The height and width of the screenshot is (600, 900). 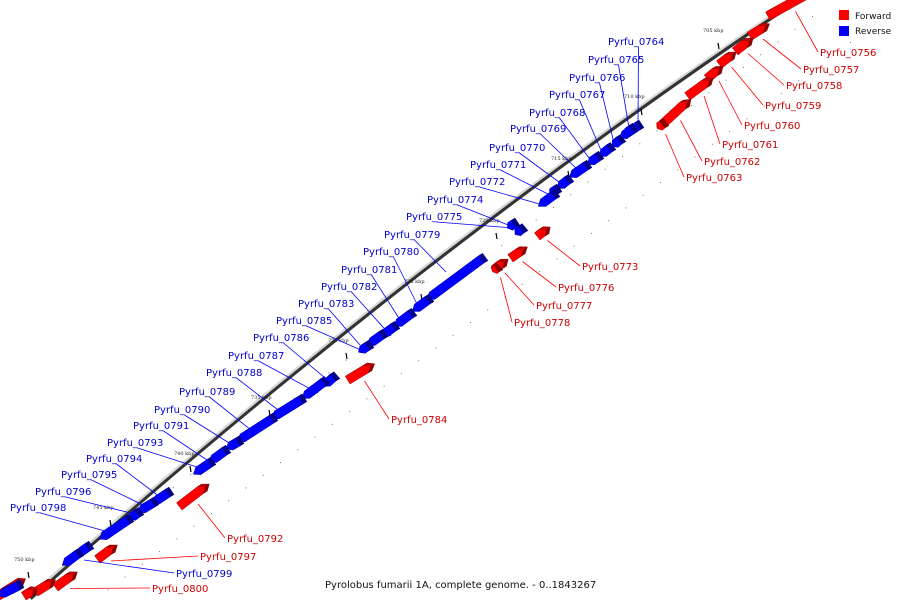 I want to click on forward-gene-label: Pyrfu_0784, so click(x=419, y=420).